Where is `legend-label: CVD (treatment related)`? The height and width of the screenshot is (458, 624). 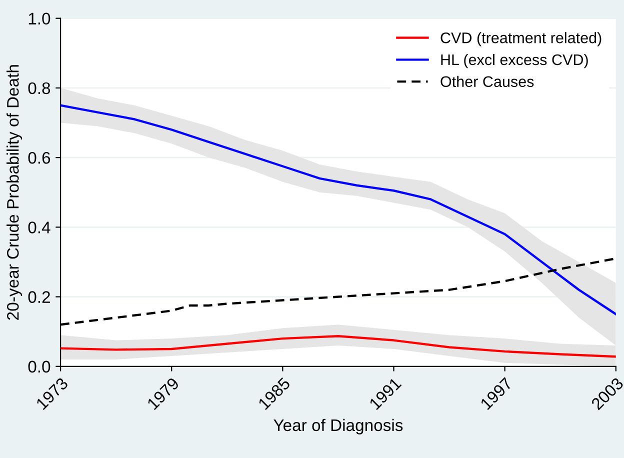
legend-label: CVD (treatment related) is located at coordinates (521, 39).